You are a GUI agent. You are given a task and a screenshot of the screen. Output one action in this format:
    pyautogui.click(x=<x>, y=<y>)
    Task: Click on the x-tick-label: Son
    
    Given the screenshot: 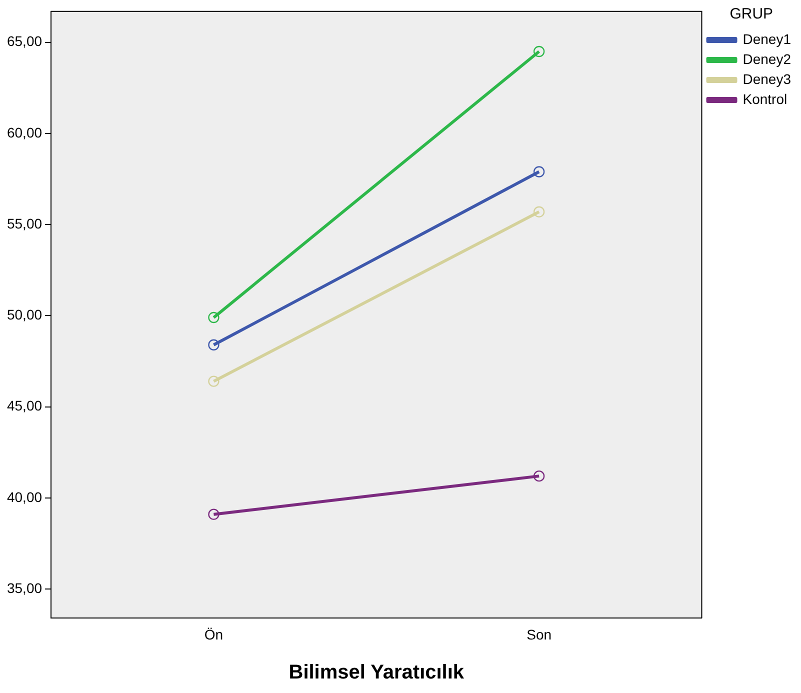 What is the action you would take?
    pyautogui.click(x=539, y=634)
    